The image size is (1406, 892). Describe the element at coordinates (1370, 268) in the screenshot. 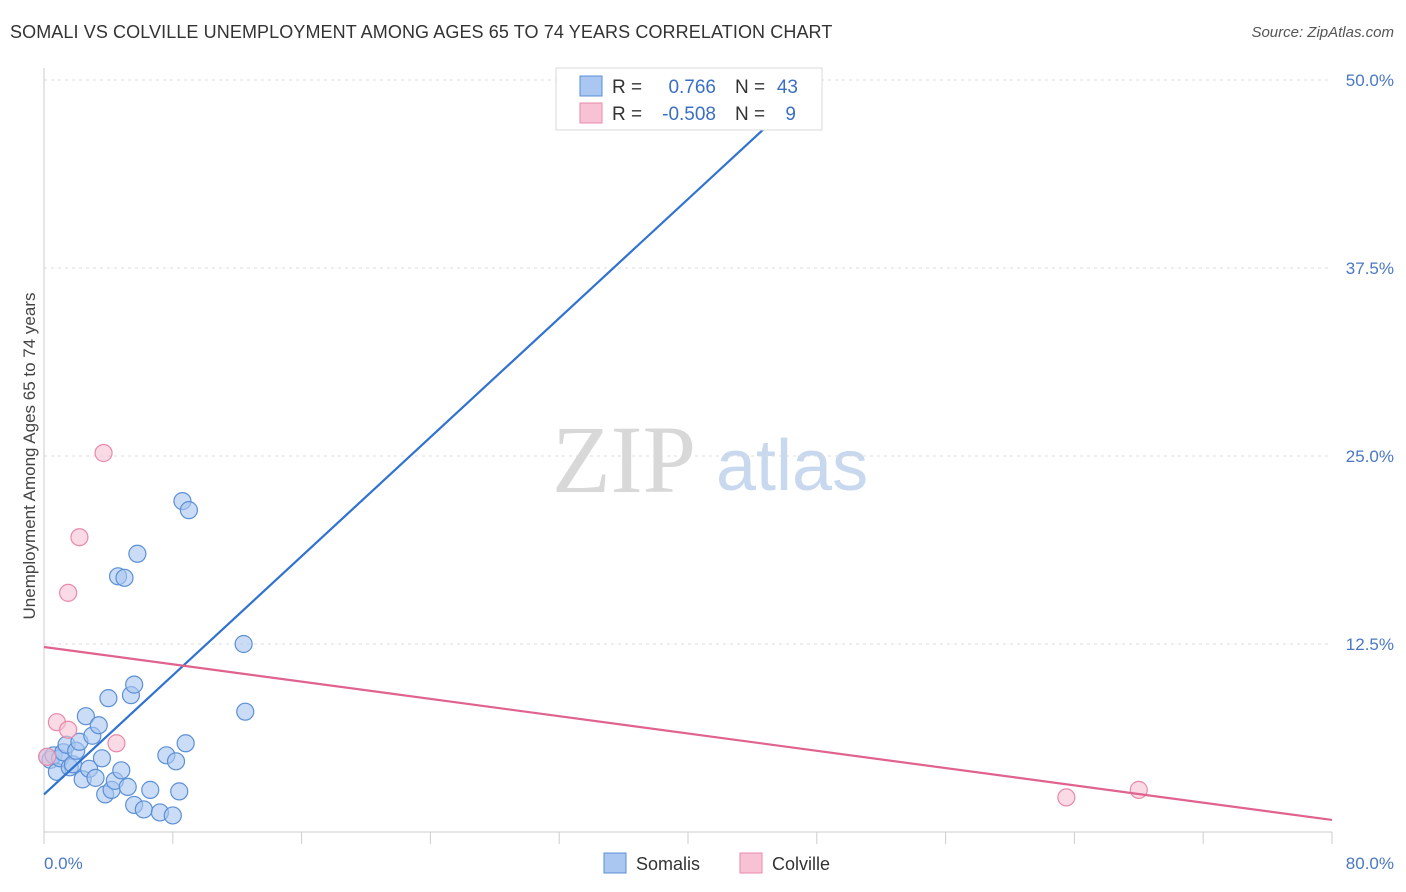

I see `y-tick-label: 37.5%` at that location.